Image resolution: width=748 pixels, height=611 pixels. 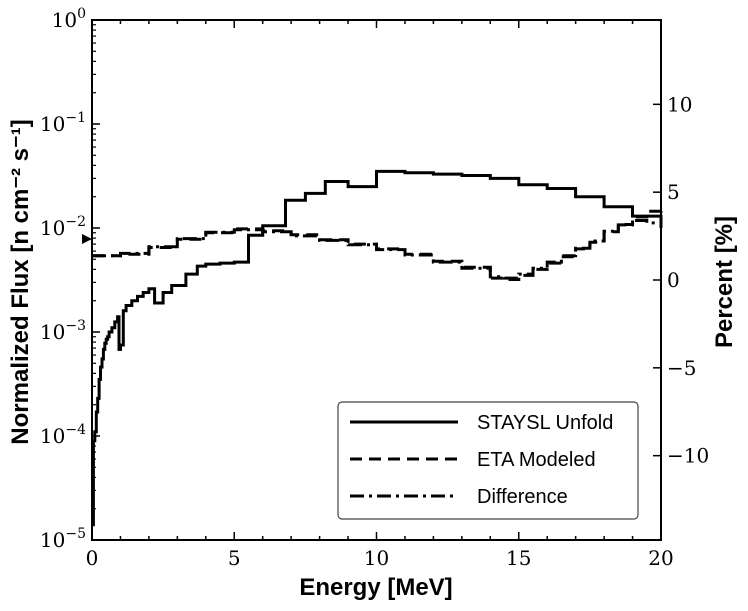 What do you see at coordinates (377, 249) in the screenshot?
I see `series-line-difference` at bounding box center [377, 249].